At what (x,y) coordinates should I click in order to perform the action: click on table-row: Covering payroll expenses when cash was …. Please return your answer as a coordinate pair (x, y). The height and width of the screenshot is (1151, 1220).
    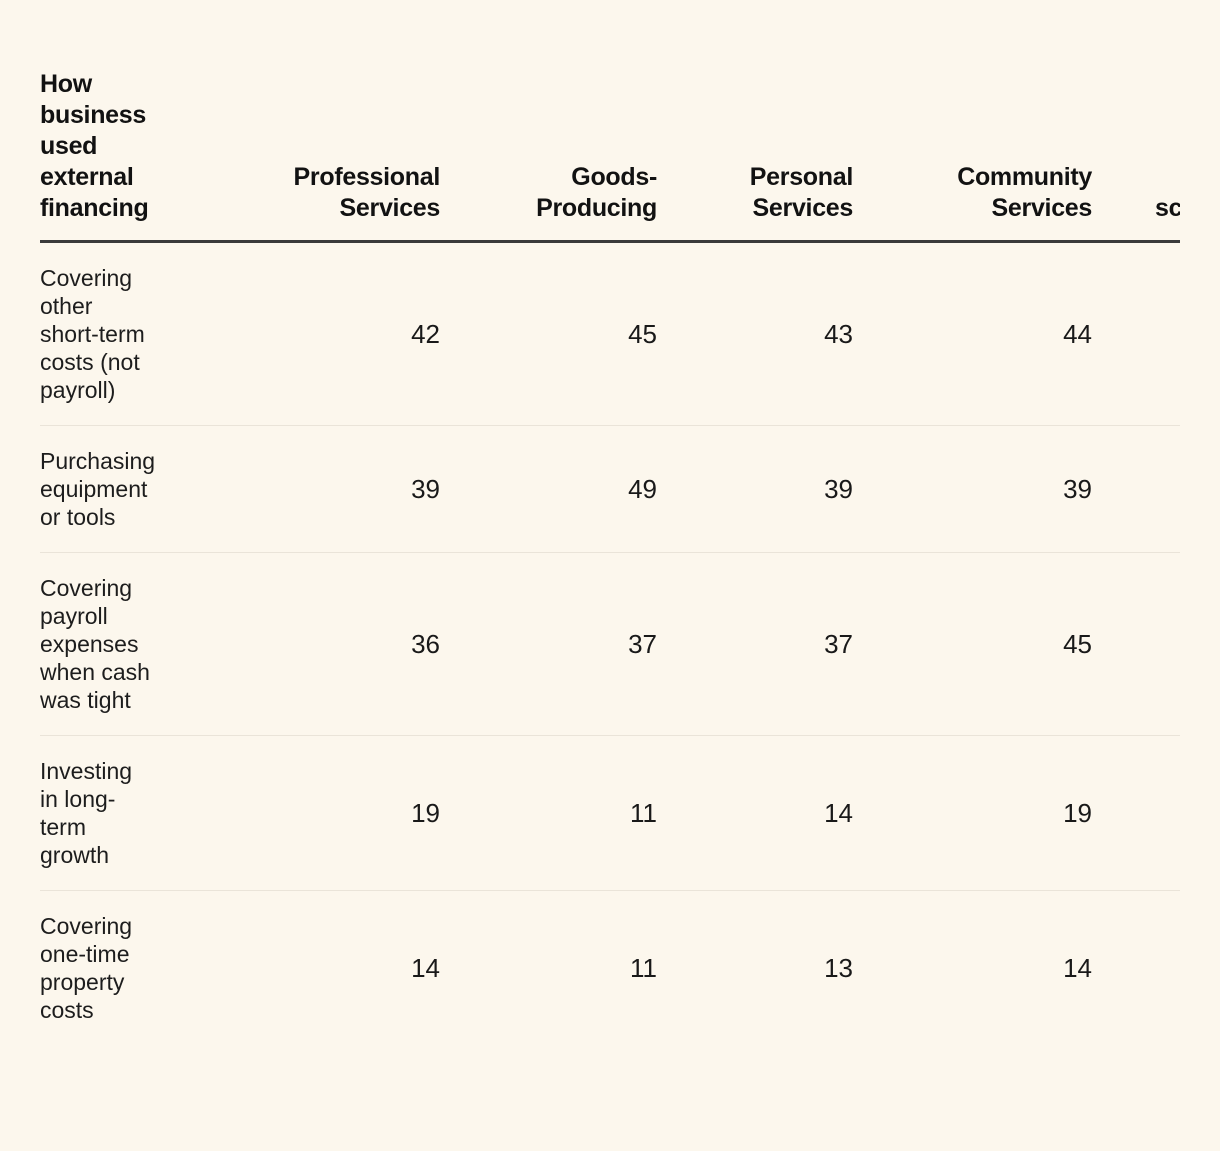
    Looking at the image, I should click on (610, 644).